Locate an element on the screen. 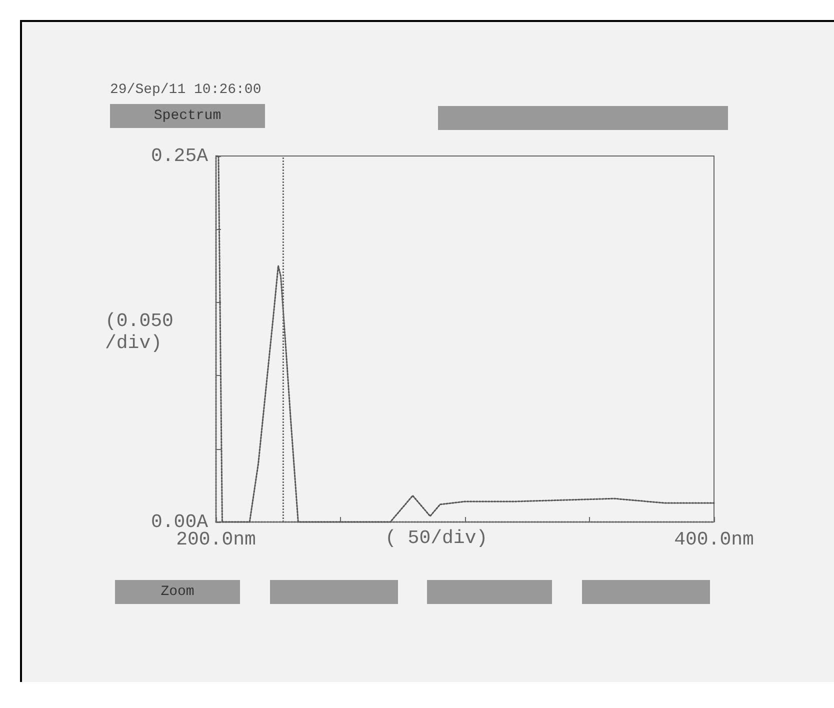  text: Zoom is located at coordinates (177, 592).